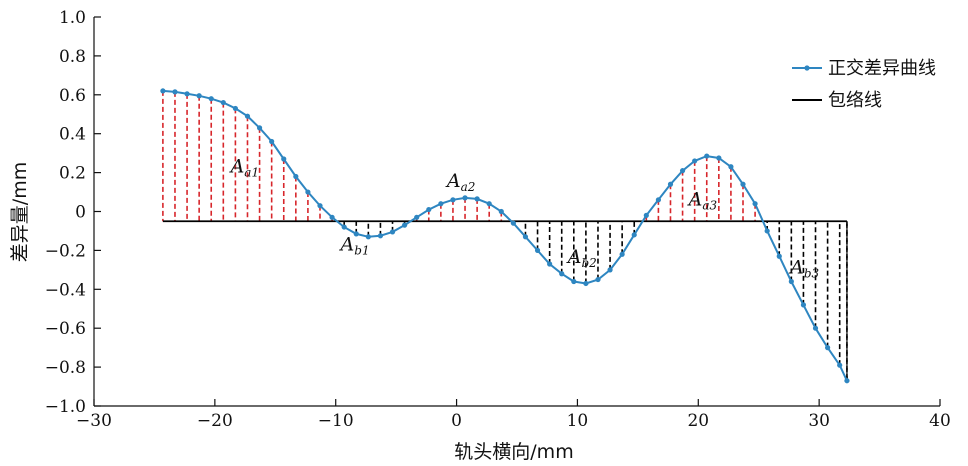 This screenshot has height=466, width=968. I want to click on area-label-a2: Aa2, so click(460, 182).